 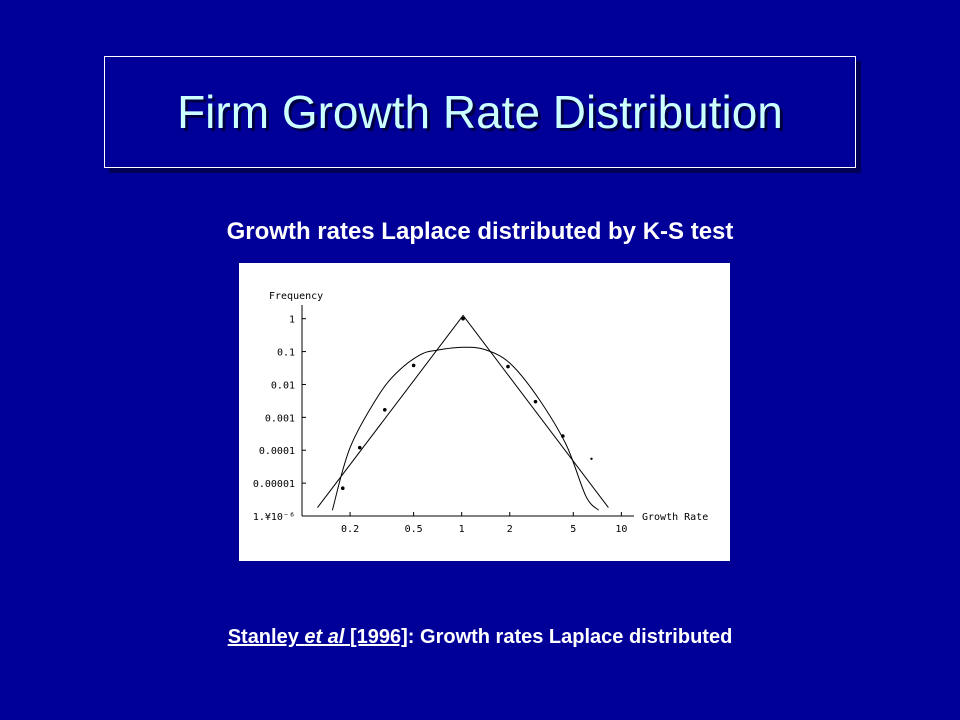 What do you see at coordinates (573, 529) in the screenshot?
I see `x-tick-label: 5` at bounding box center [573, 529].